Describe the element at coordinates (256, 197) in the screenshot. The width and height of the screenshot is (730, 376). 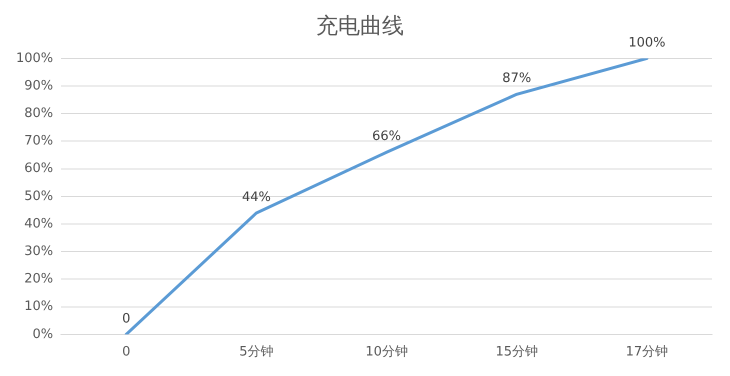
I see `data-label: 44%` at that location.